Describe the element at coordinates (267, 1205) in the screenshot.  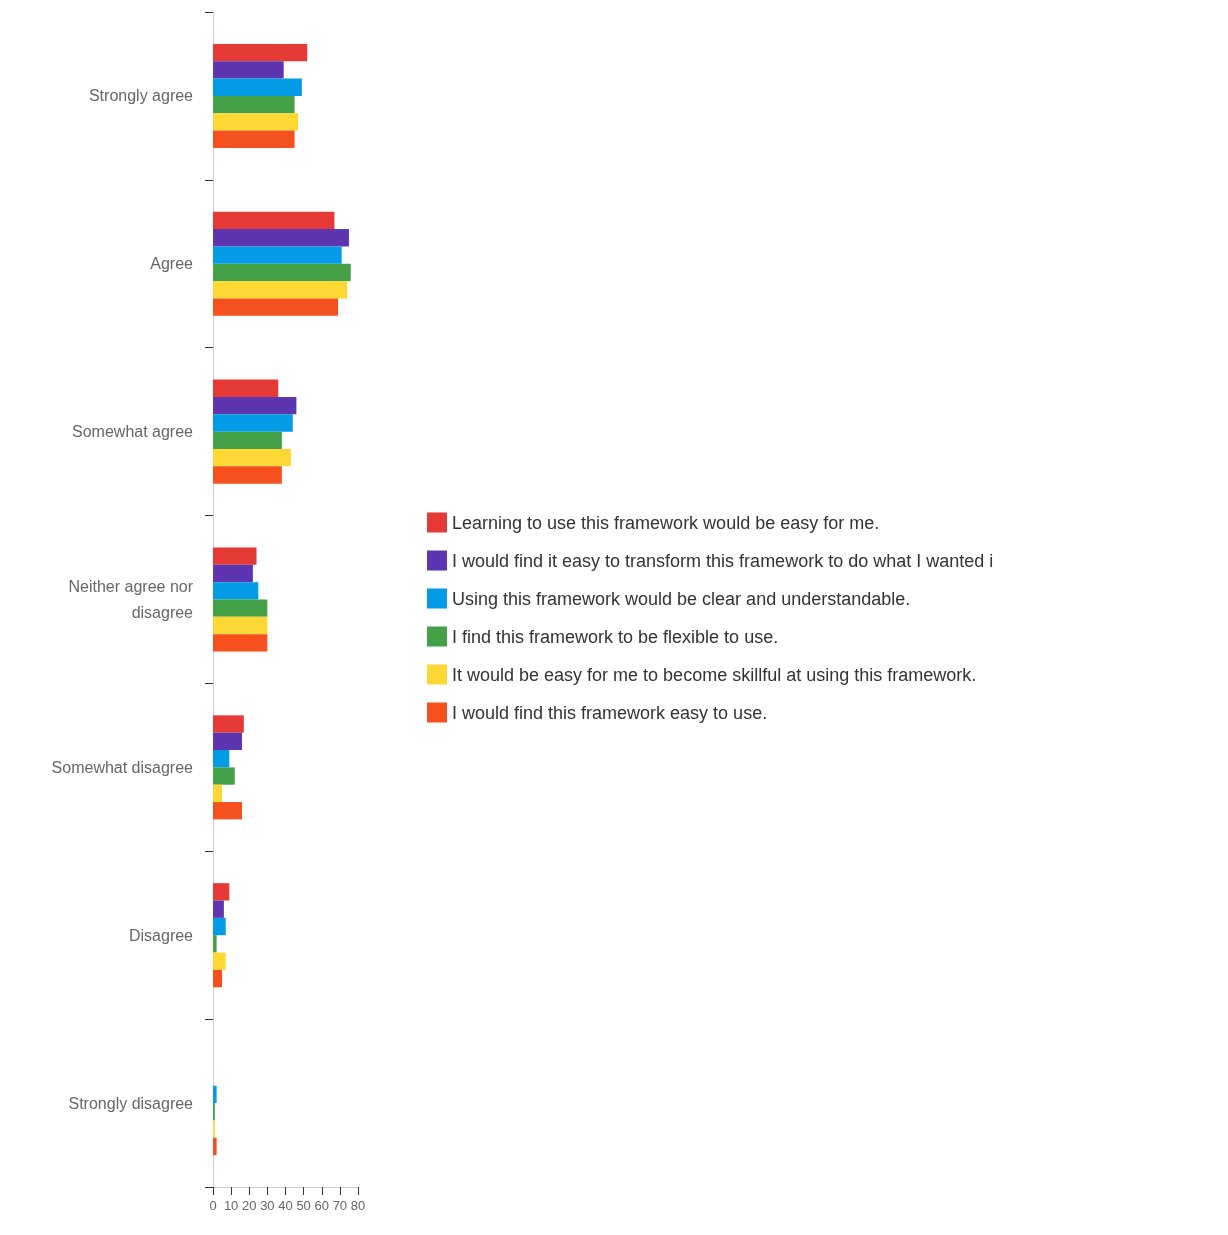
I see `x-tick-label: 30` at that location.